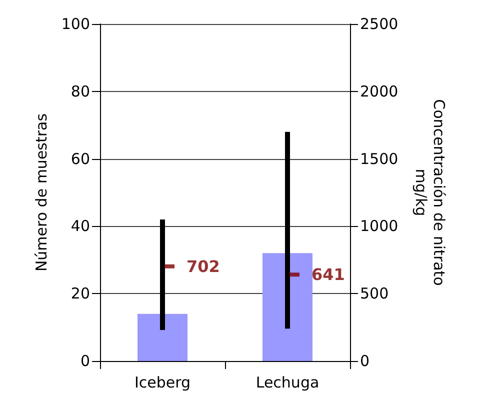 Image resolution: width=489 pixels, height=403 pixels. I want to click on y2-tick-label: 1000, so click(379, 226).